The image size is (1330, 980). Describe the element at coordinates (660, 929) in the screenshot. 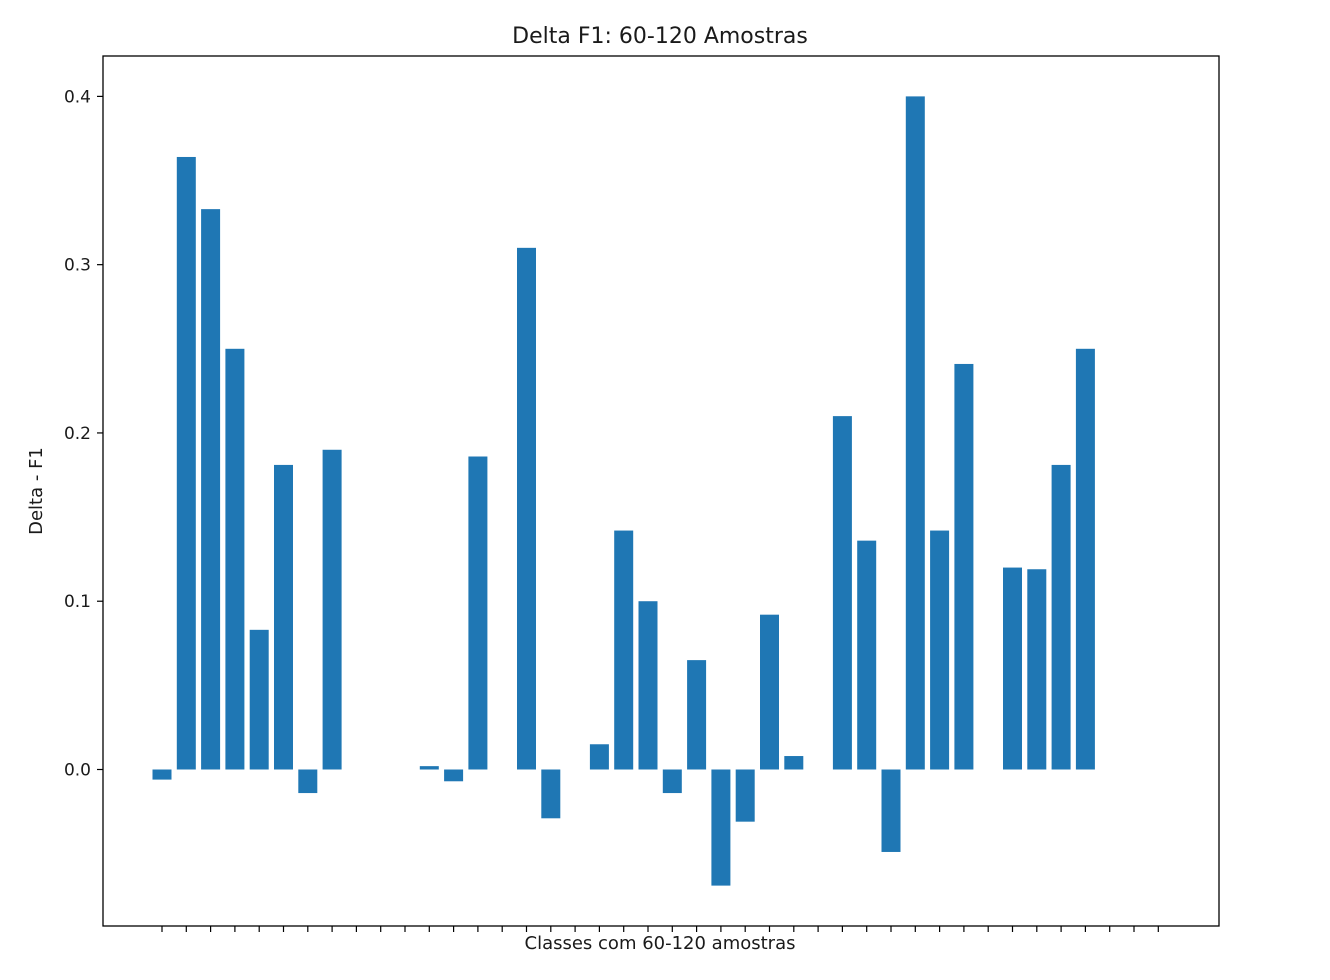

I see `x-axis` at that location.